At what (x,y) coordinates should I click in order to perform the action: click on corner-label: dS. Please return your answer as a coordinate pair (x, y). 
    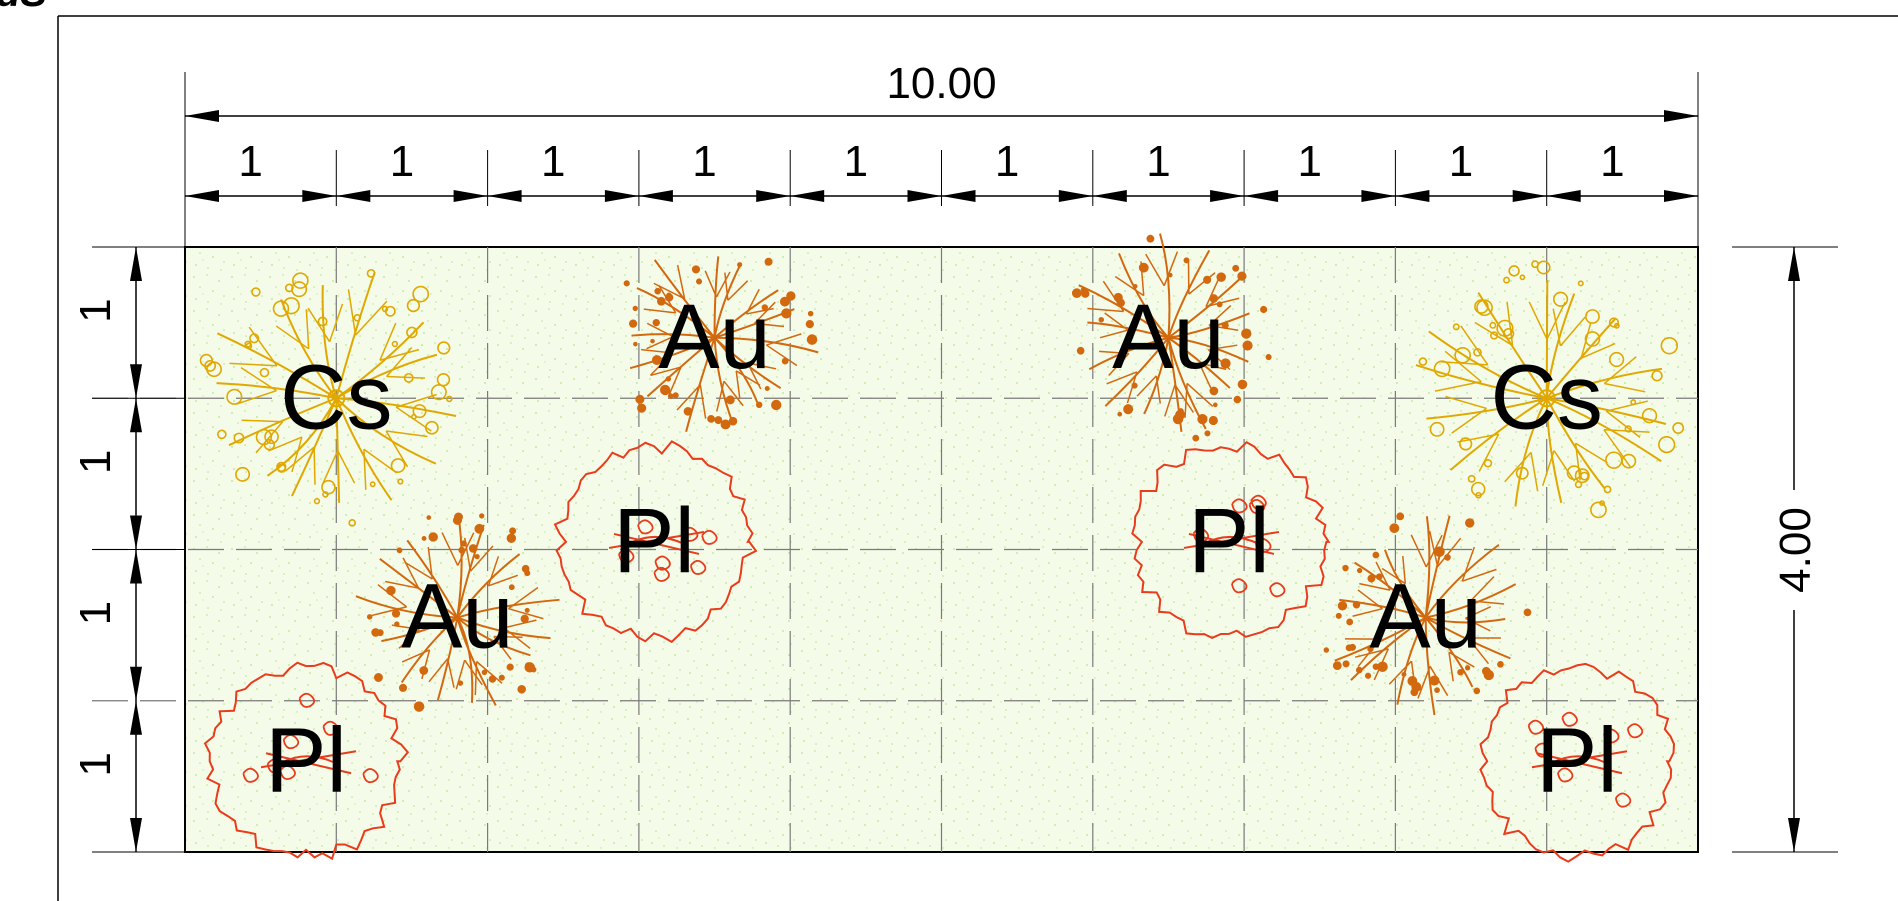
    Looking at the image, I should click on (23, 7).